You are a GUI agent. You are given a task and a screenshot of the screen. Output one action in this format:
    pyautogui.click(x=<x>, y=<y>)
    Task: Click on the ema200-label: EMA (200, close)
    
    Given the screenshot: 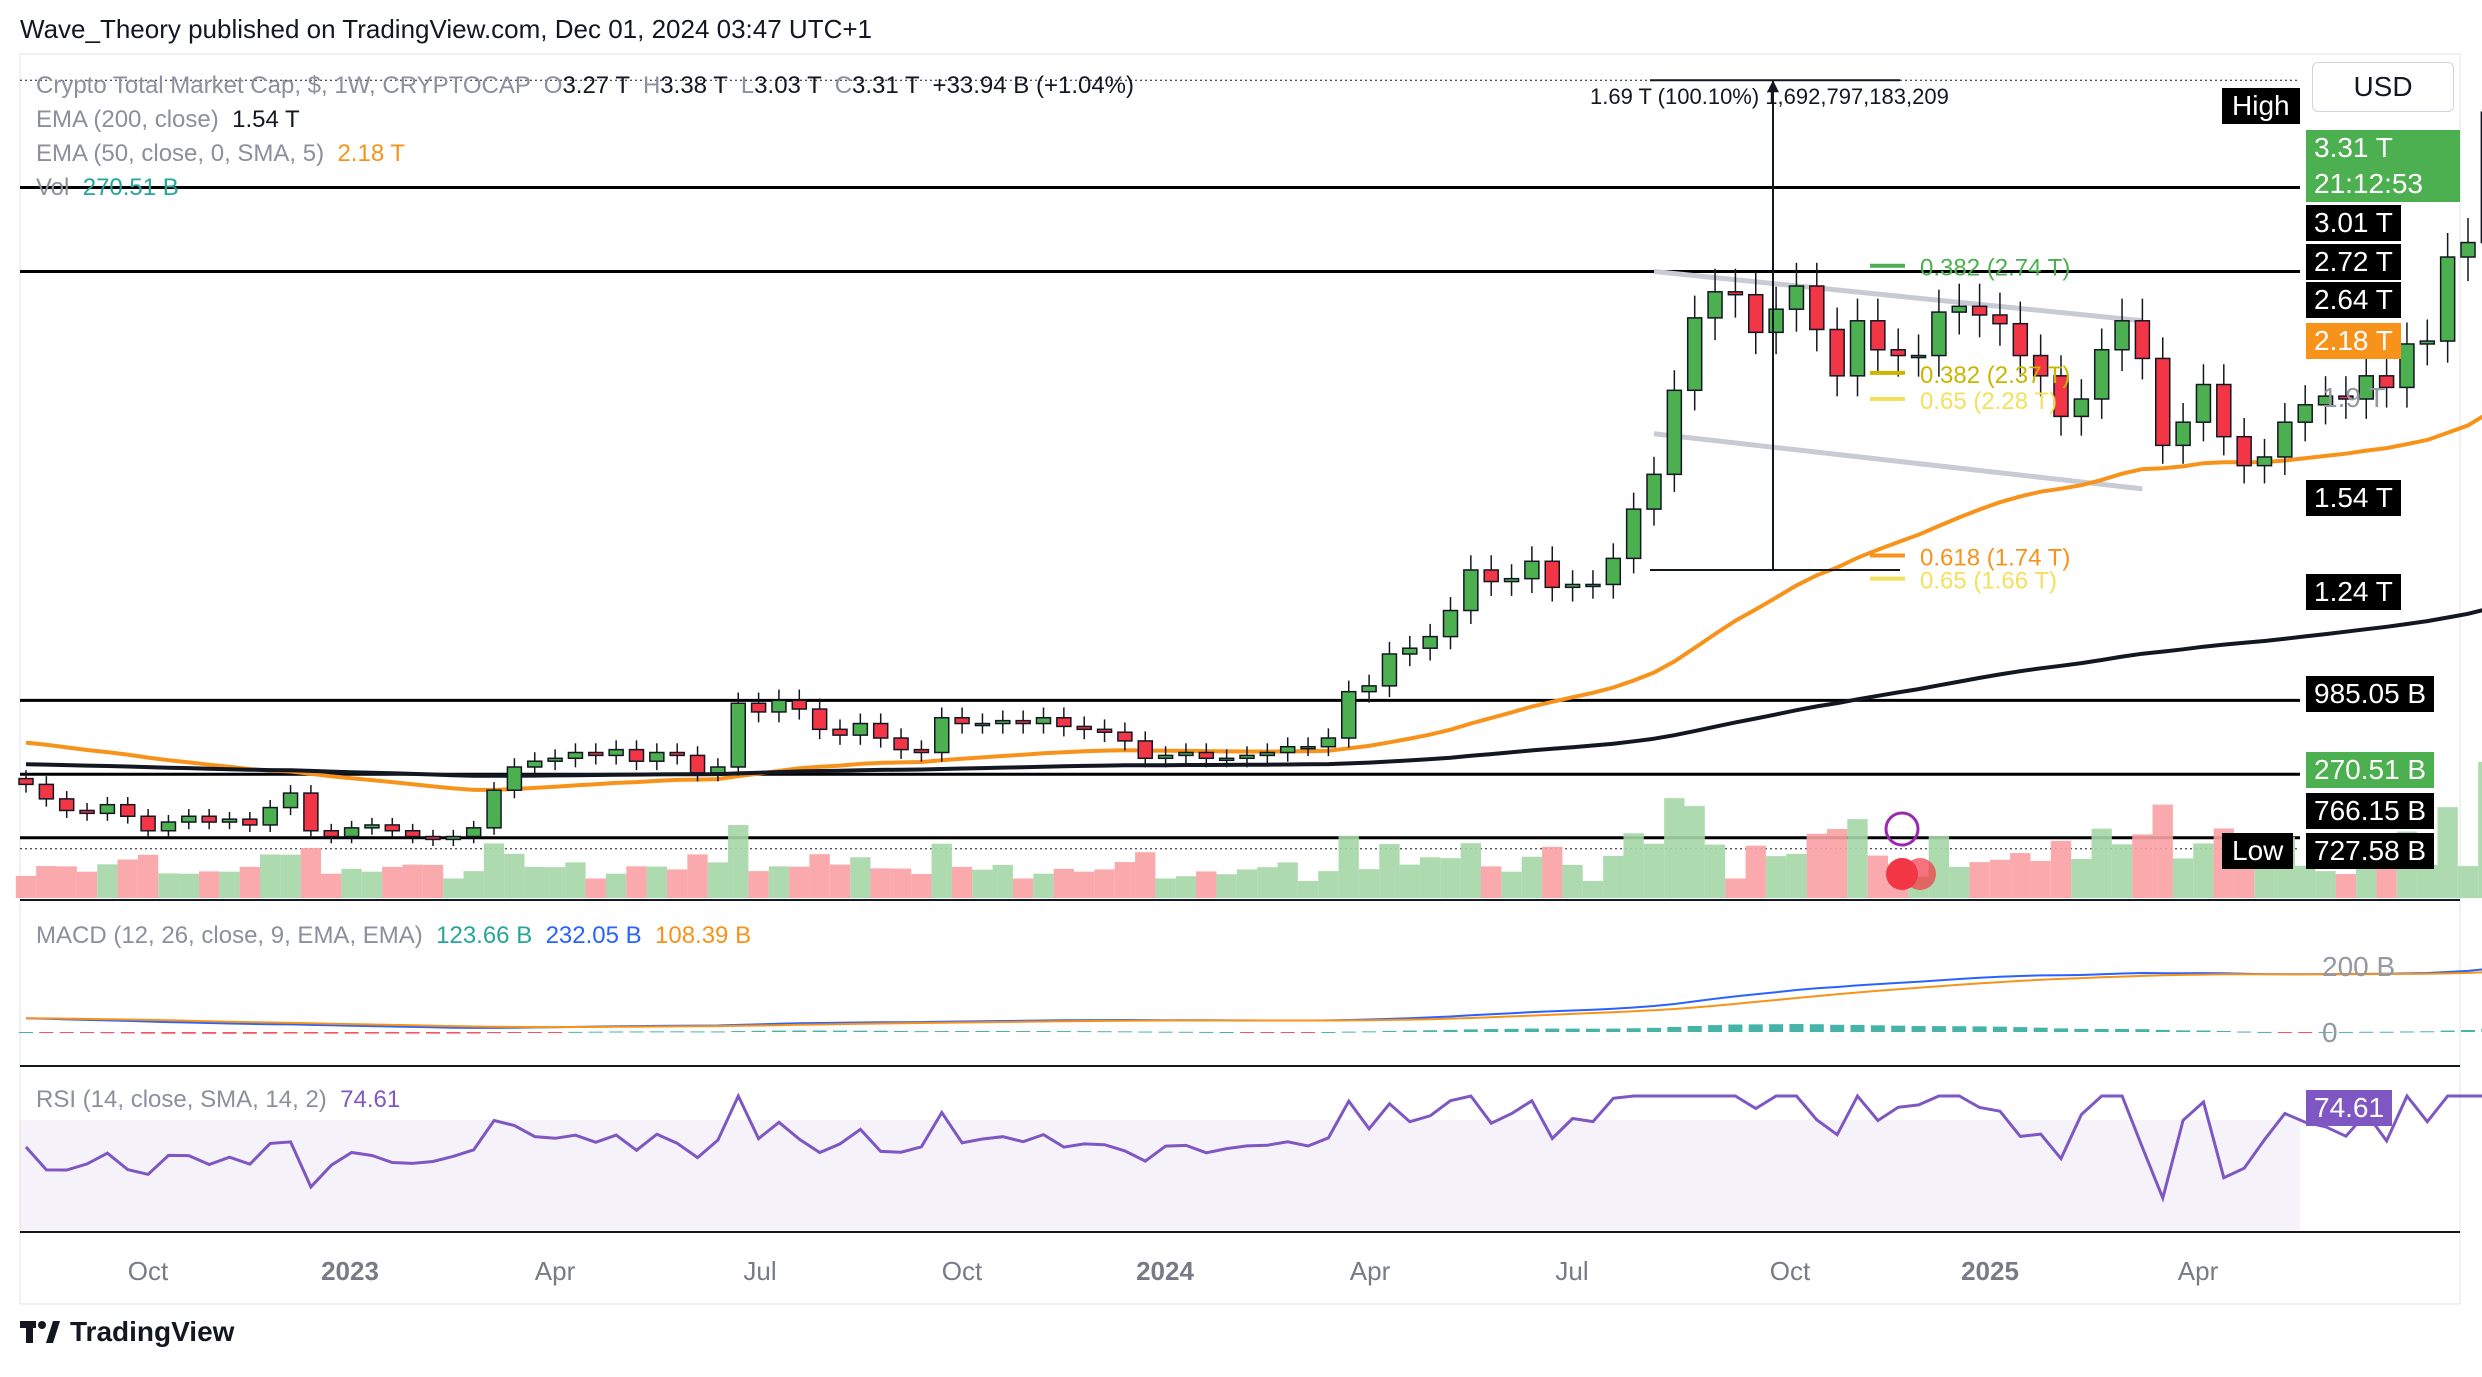 What is the action you would take?
    pyautogui.click(x=127, y=119)
    